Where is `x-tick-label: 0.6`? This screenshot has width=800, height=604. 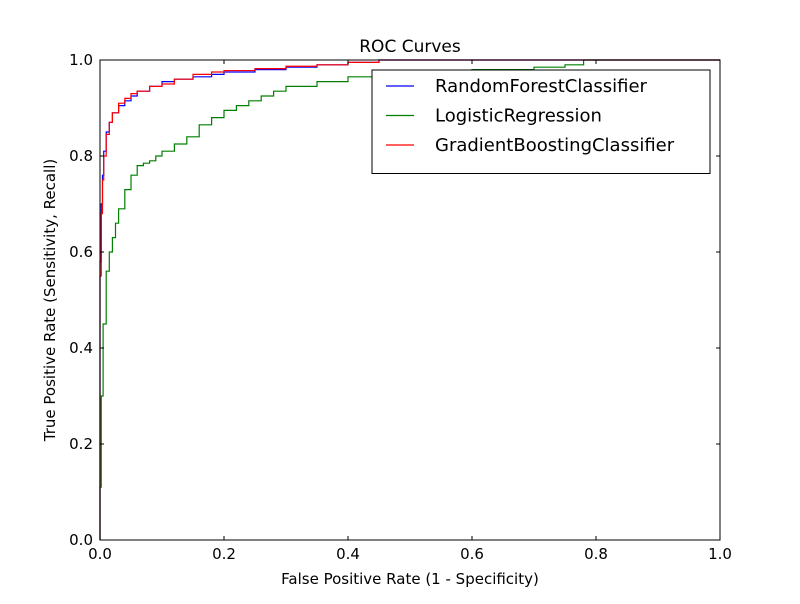 x-tick-label: 0.6 is located at coordinates (472, 554).